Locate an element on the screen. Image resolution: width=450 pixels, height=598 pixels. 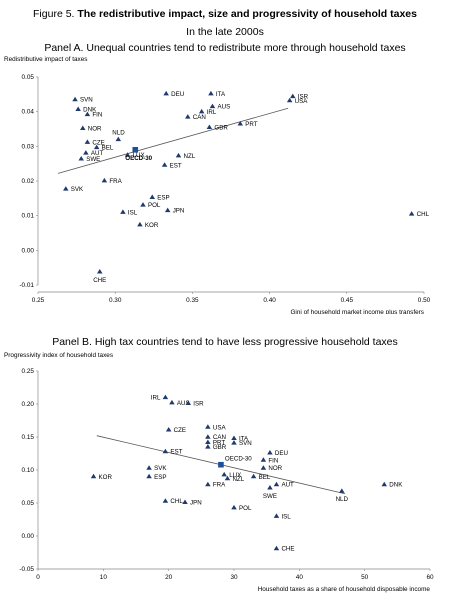
panel-b-point-usa is located at coordinates (208, 426).